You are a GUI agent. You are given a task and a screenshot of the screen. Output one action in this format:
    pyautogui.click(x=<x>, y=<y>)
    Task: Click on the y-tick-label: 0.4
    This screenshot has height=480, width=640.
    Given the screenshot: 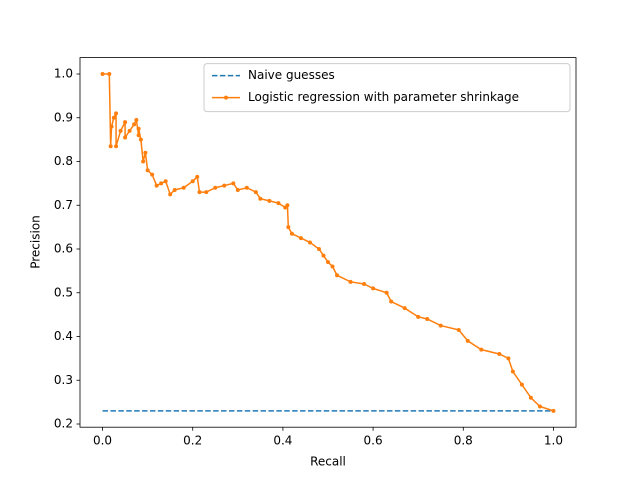 What is the action you would take?
    pyautogui.click(x=63, y=336)
    